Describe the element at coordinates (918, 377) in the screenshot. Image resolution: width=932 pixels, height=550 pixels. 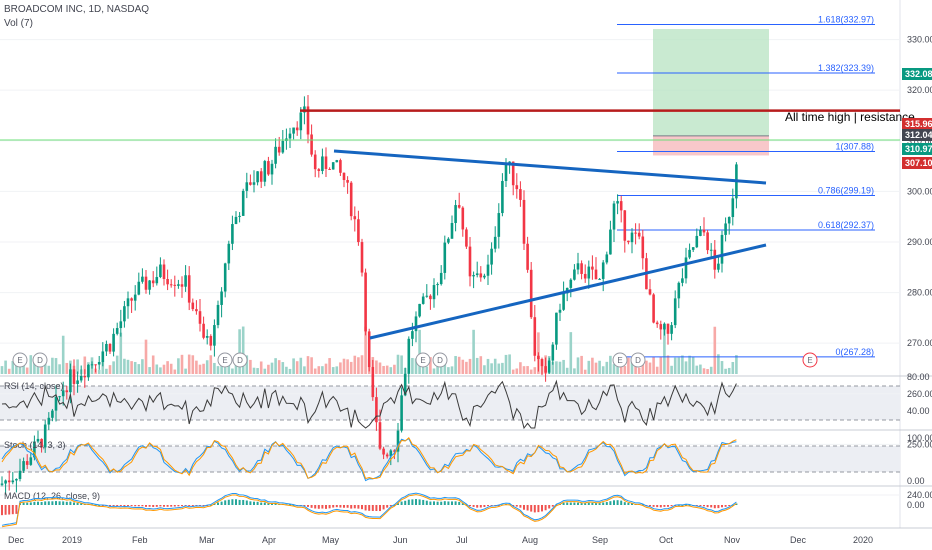
I see `rsi-tick-80: 80.00` at that location.